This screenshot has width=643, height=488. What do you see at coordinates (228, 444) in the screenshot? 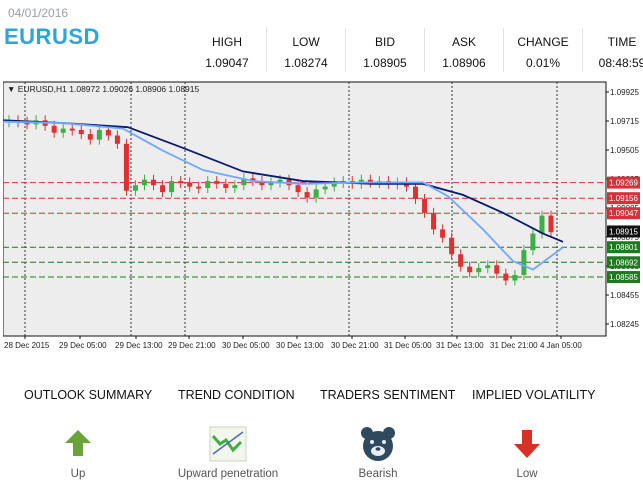
I see `trend-chart-icon` at bounding box center [228, 444].